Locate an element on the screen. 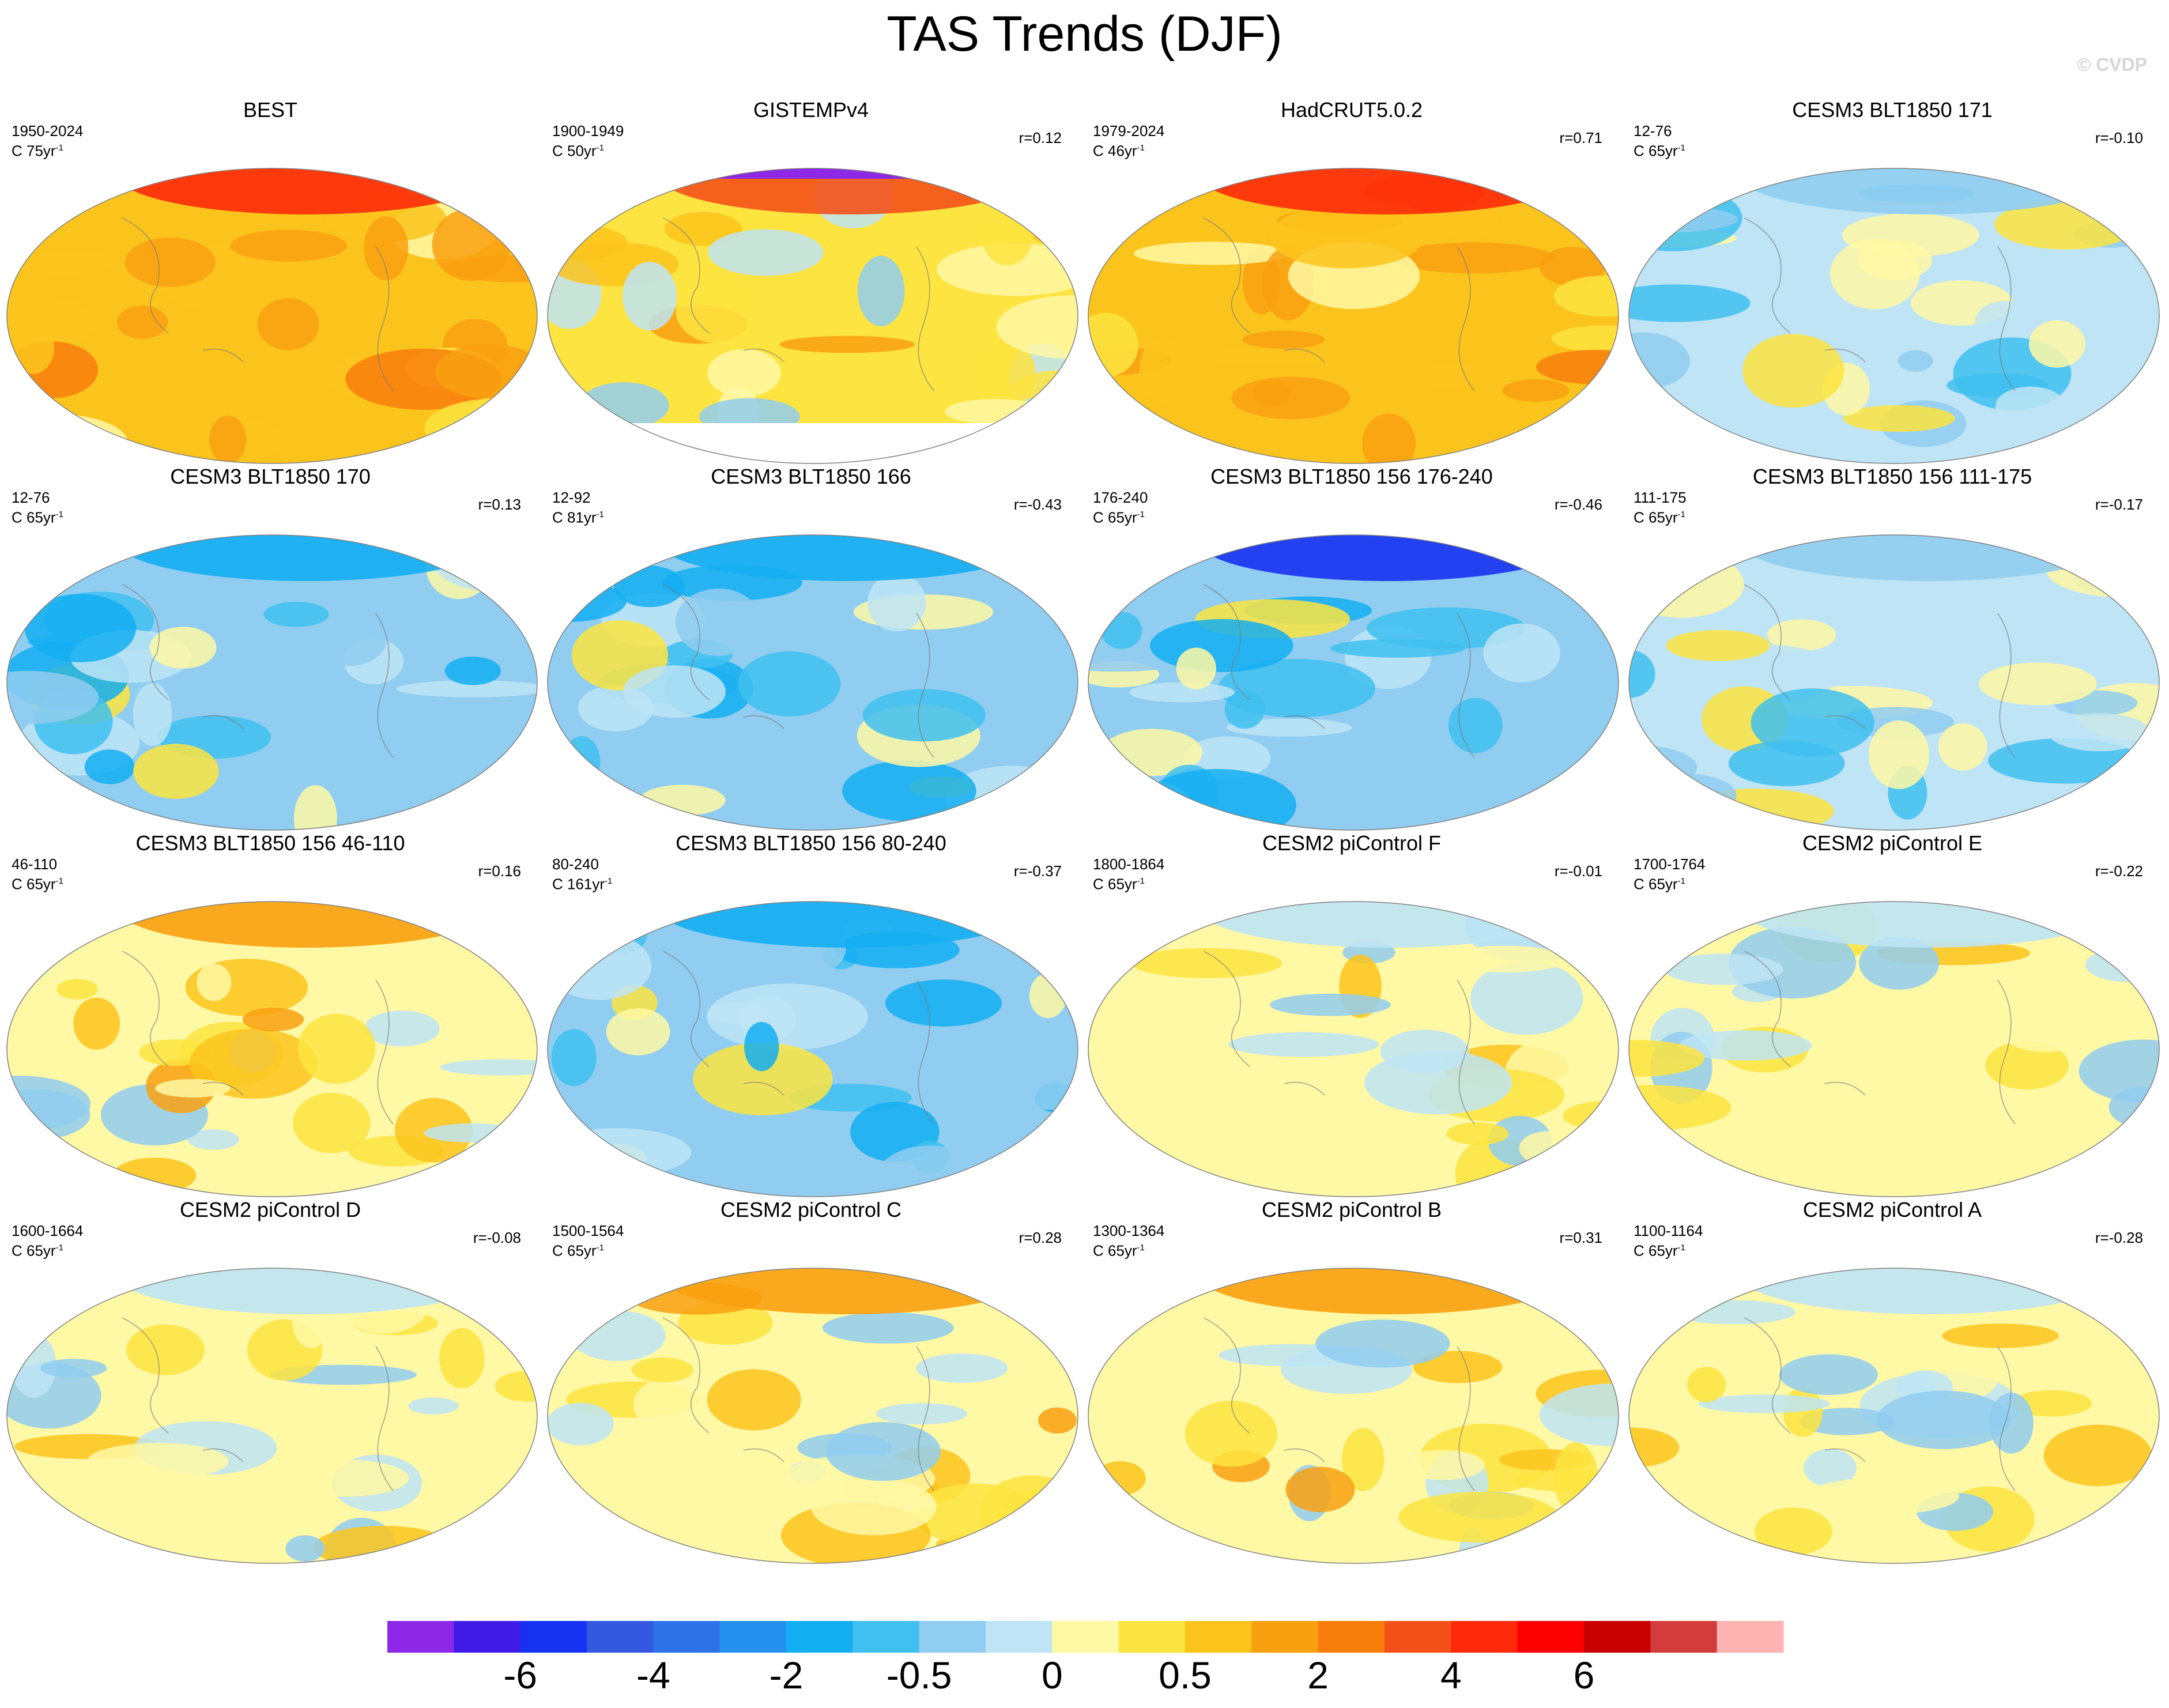 This screenshot has height=1708, width=2169. panel-title: BEST is located at coordinates (270, 110).